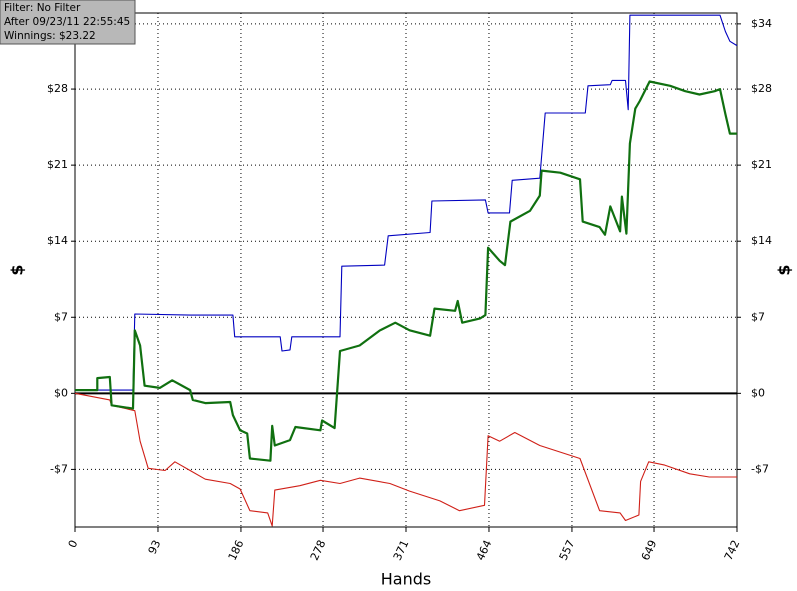 This screenshot has height=591, width=797. What do you see at coordinates (567, 550) in the screenshot?
I see `x-tick-label: 557` at bounding box center [567, 550].